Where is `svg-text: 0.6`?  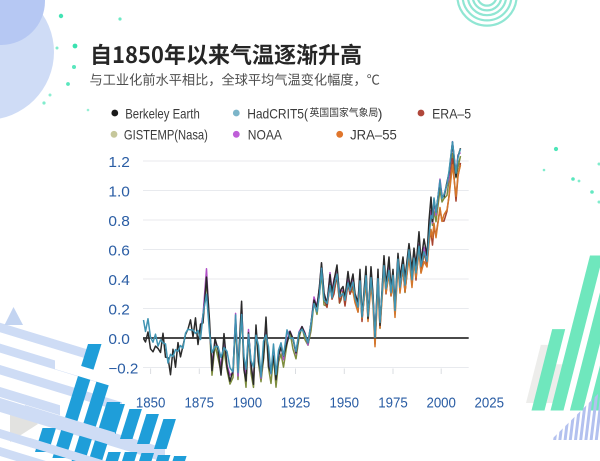 svg-text: 0.6 is located at coordinates (118, 252).